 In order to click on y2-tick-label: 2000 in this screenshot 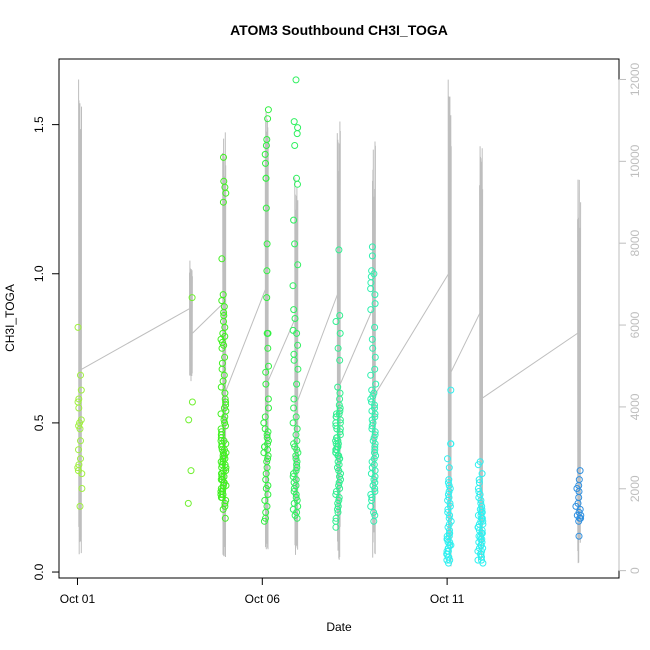, I will do `click(635, 488)`.